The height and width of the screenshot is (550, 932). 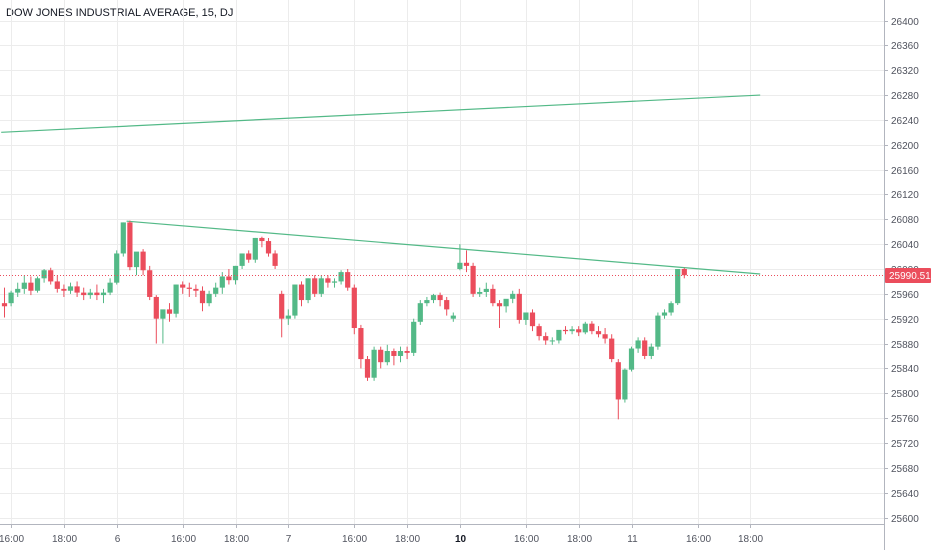 I want to click on price-tick-label: 26040, so click(x=905, y=245).